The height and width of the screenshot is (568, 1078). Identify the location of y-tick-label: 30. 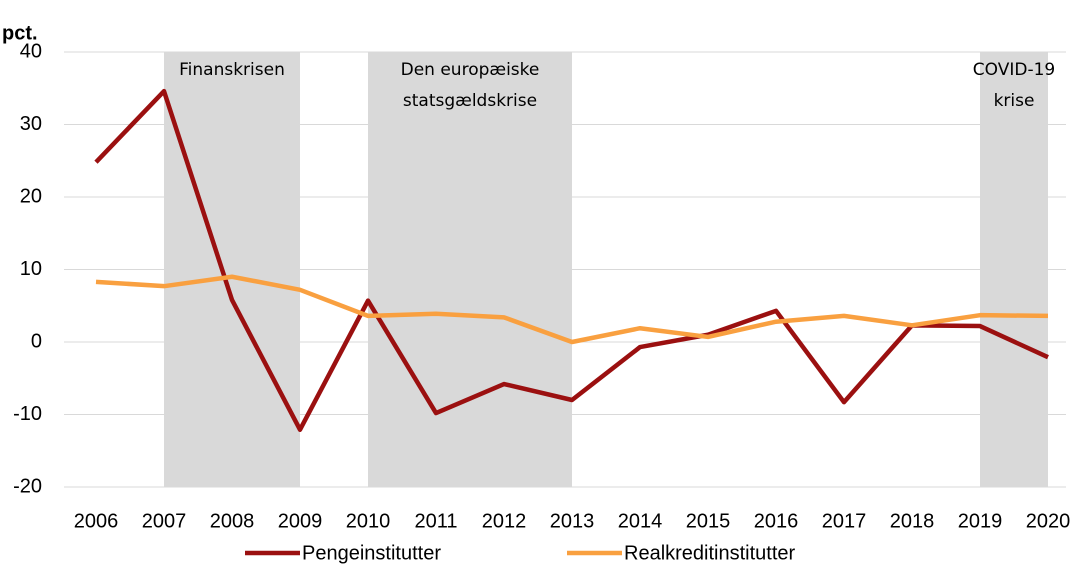
(31, 124).